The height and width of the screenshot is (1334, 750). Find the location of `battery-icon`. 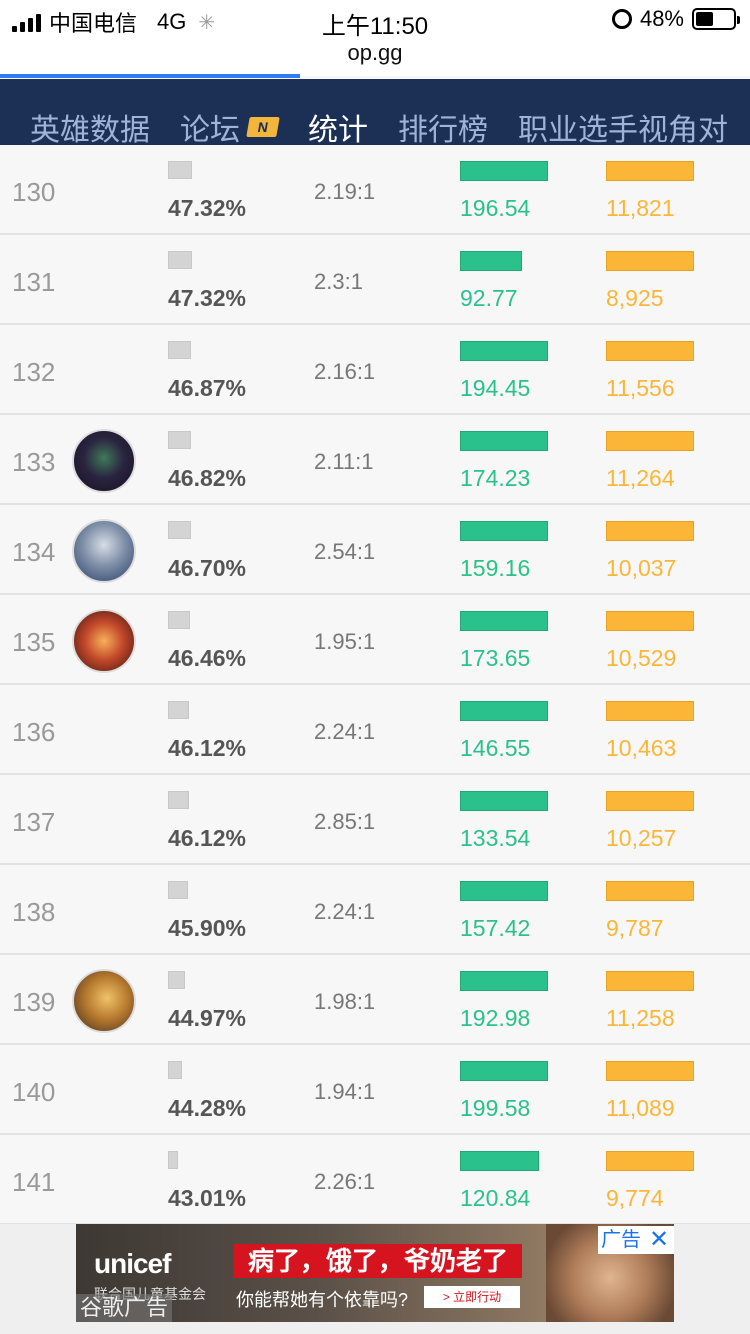

battery-icon is located at coordinates (716, 19).